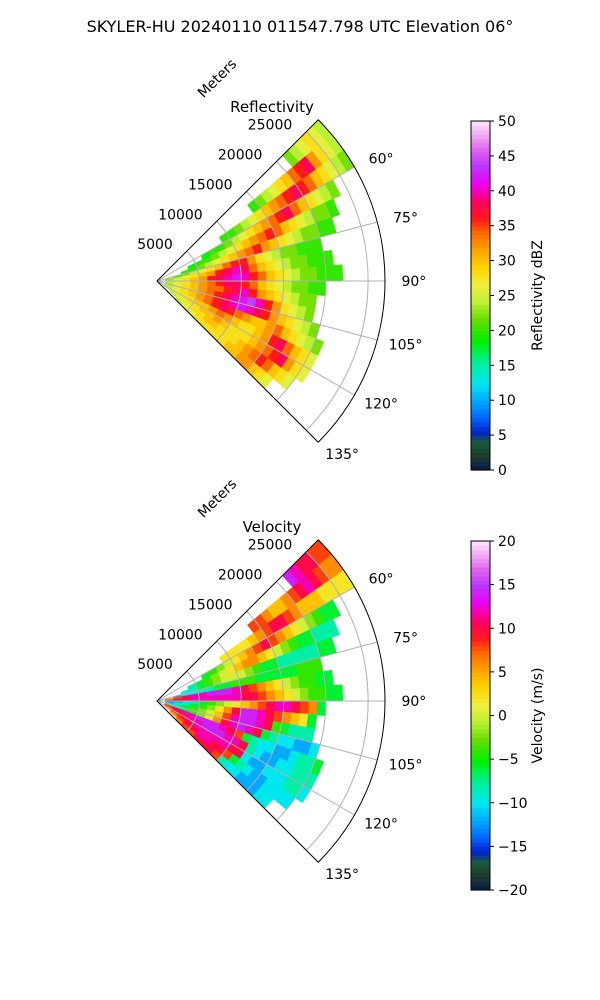  Describe the element at coordinates (538, 716) in the screenshot. I see `colorbar-label: Velocity (m/s)` at that location.